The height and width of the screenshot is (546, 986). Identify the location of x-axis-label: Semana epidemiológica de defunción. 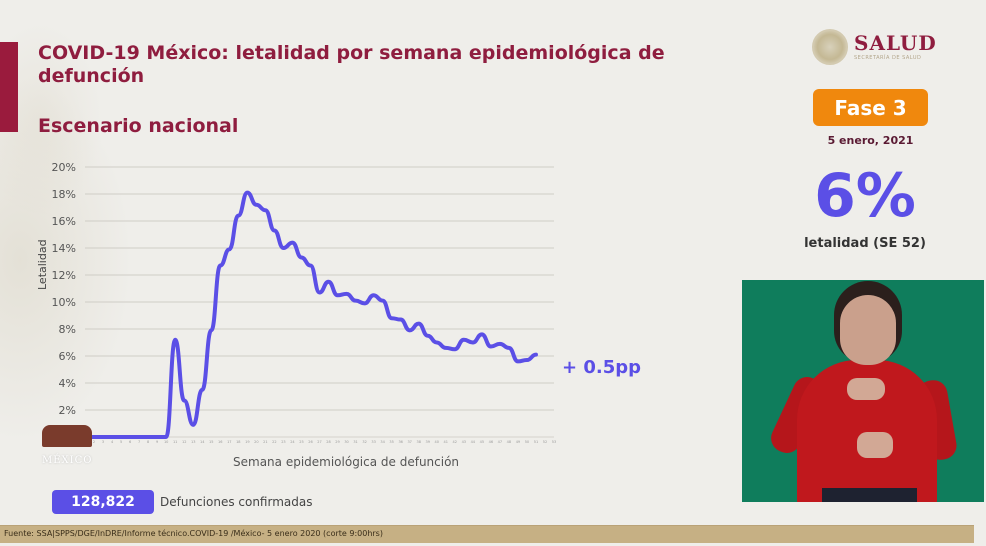
(346, 462).